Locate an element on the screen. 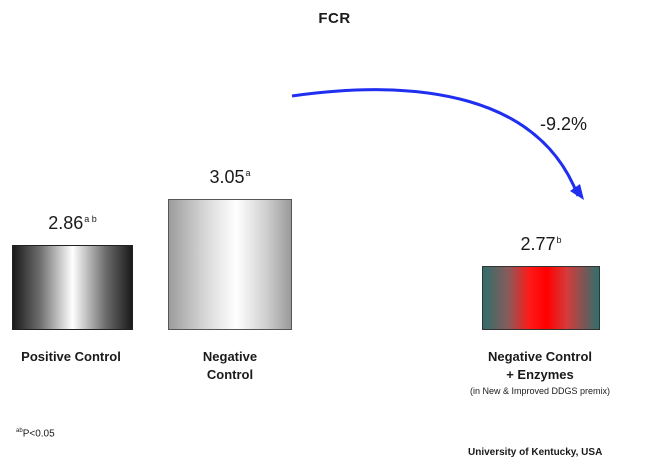 Image resolution: width=649 pixels, height=464 pixels. percent-change-label: -9.2% is located at coordinates (564, 124).